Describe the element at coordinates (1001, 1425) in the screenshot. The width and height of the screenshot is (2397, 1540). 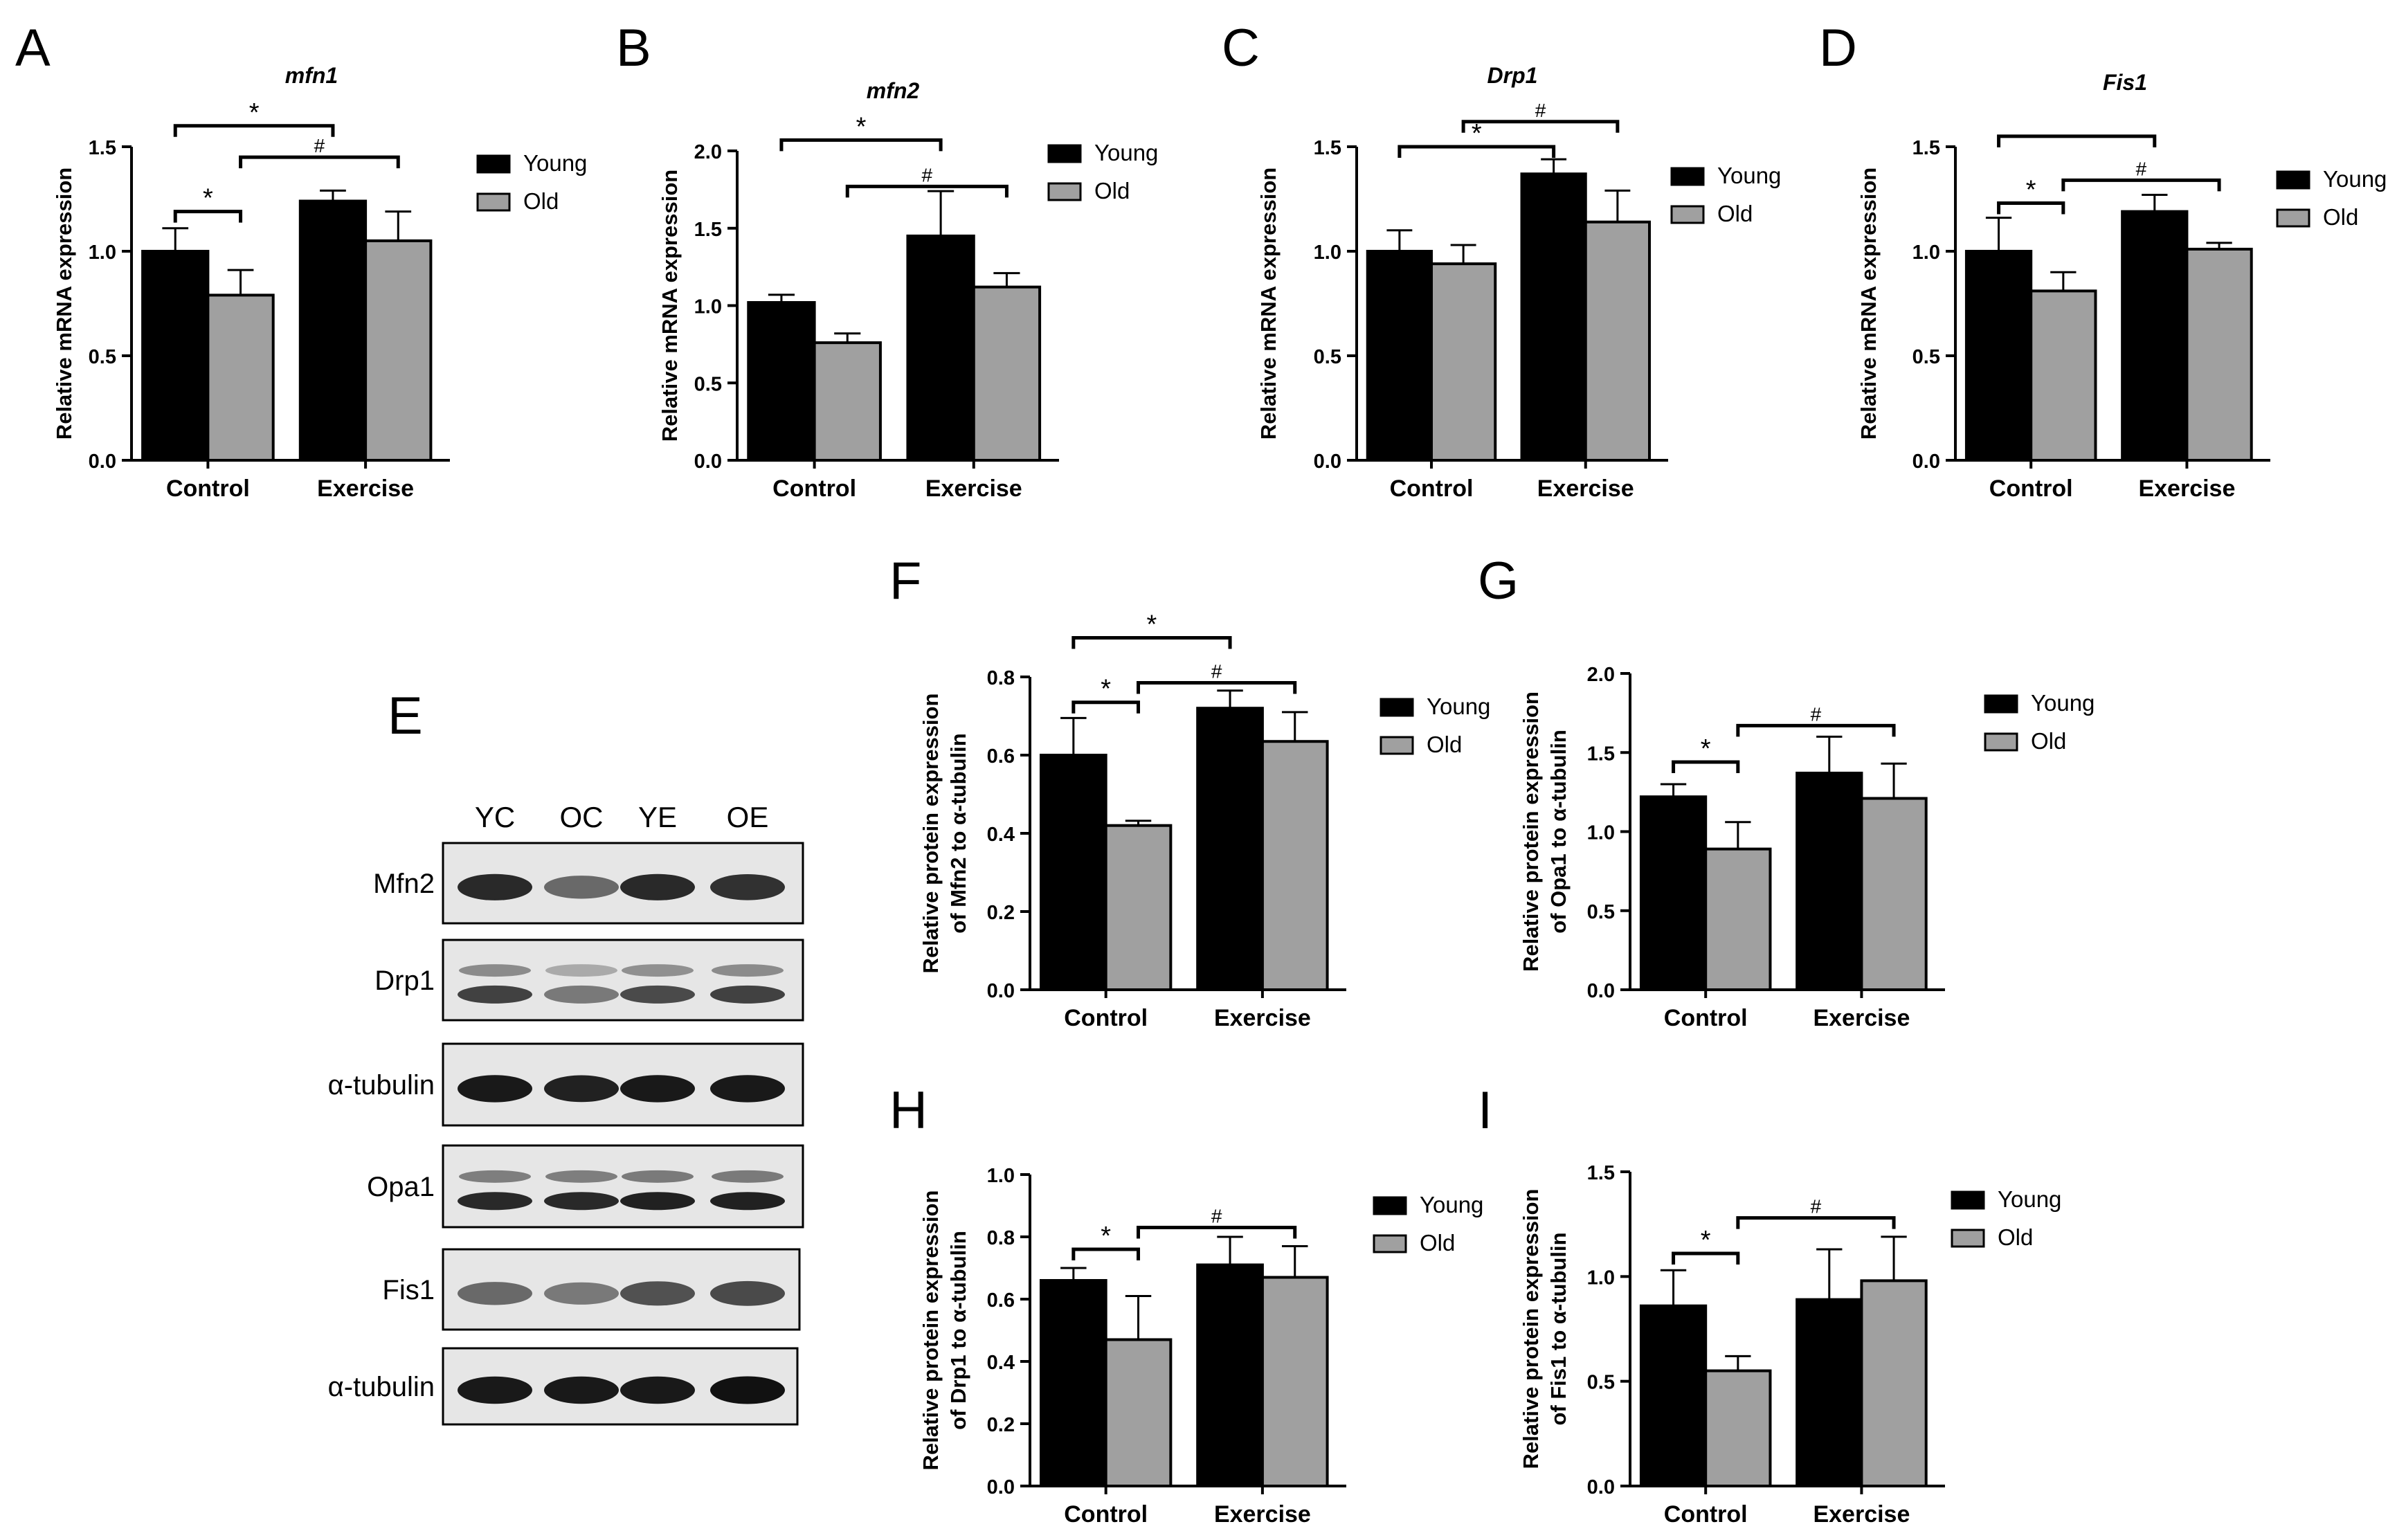
I see `y-tick-label: 0.2` at that location.